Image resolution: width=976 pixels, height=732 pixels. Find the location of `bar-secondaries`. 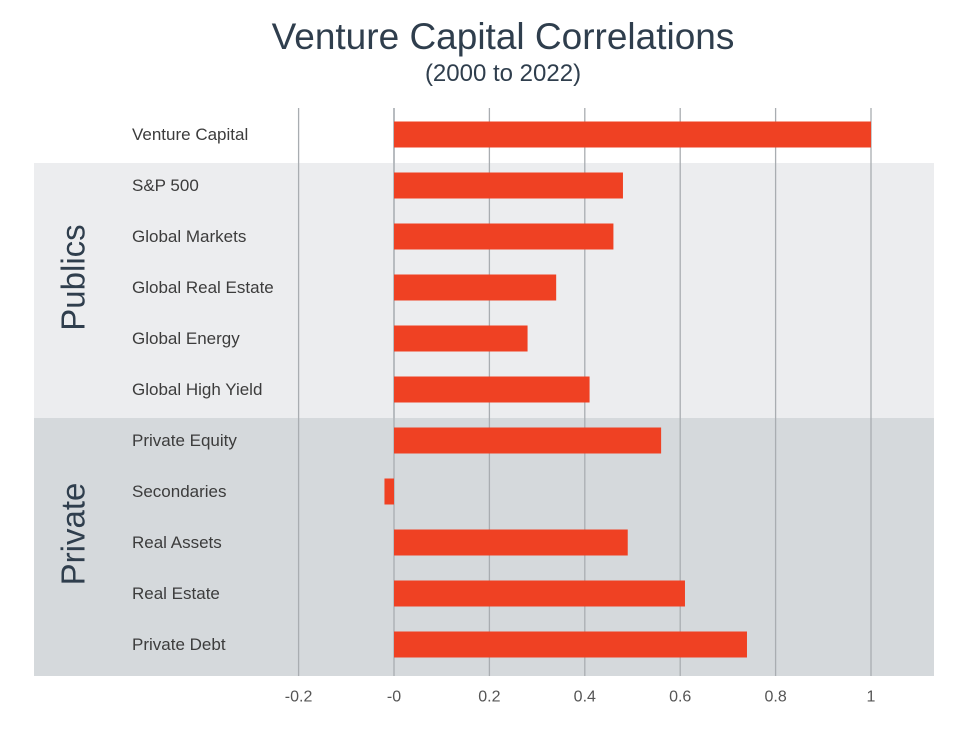

bar-secondaries is located at coordinates (389, 491).